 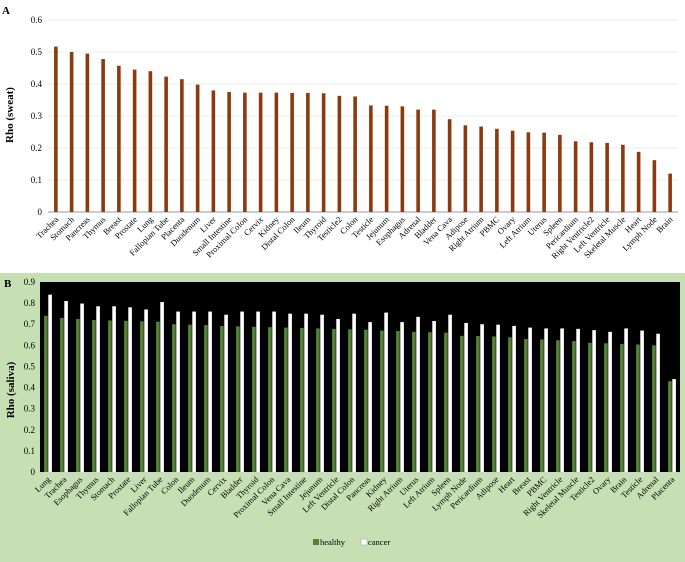 What do you see at coordinates (37, 20) in the screenshot?
I see `y-tick-label-a: 0.6` at bounding box center [37, 20].